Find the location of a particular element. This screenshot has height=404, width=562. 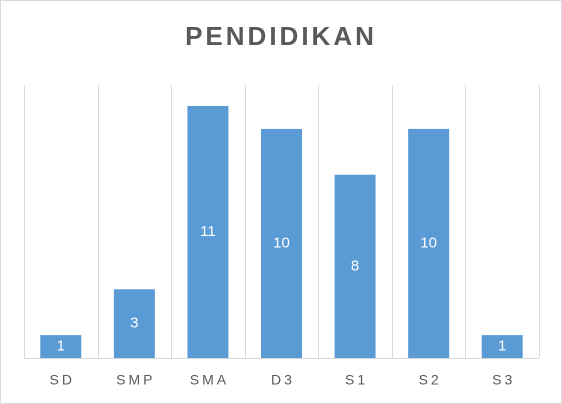

x-tick-label: S1 is located at coordinates (356, 380).